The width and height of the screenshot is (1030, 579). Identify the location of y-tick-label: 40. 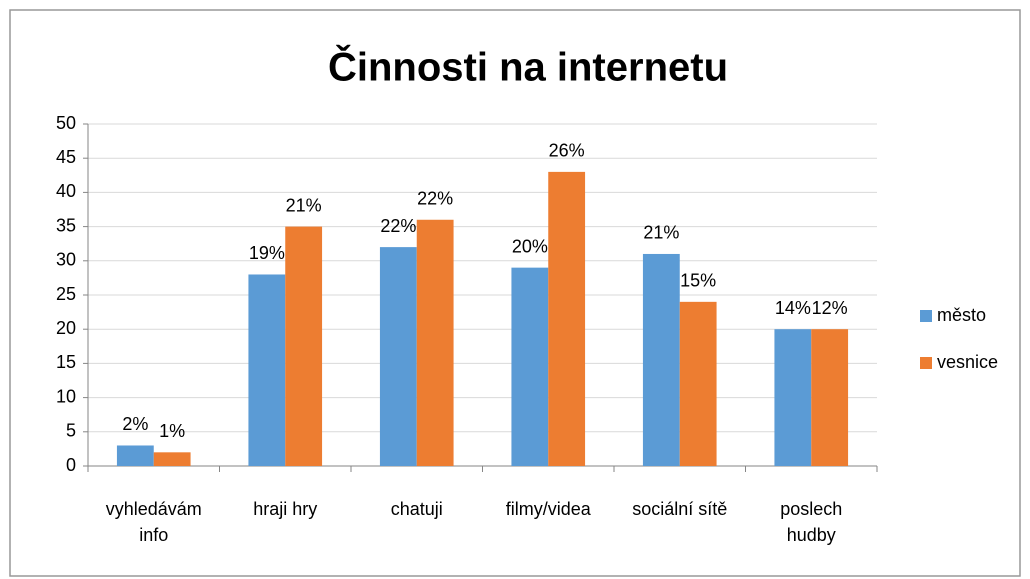
(66, 191).